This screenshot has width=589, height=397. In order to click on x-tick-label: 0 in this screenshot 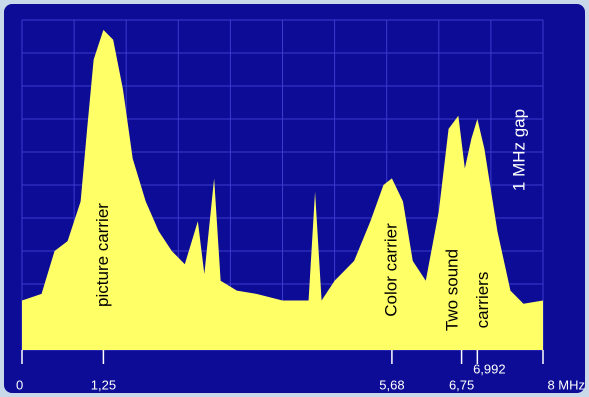, I will do `click(19, 384)`.